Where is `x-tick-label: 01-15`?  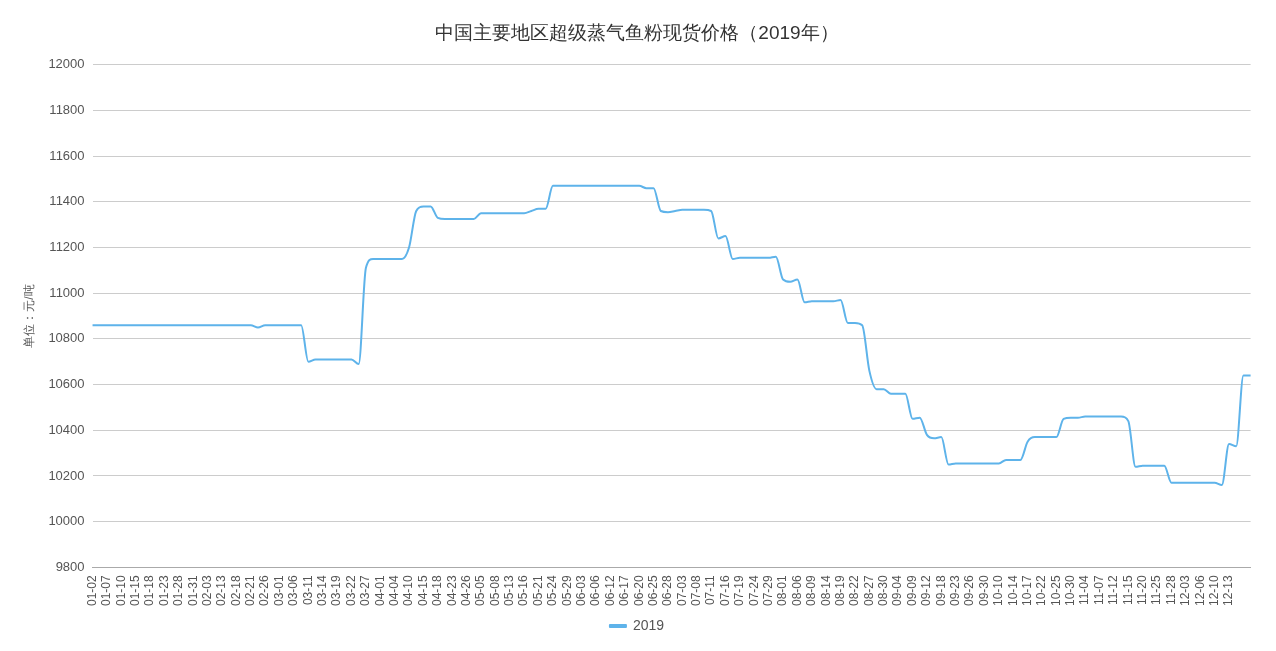
x-tick-label: 01-15 is located at coordinates (135, 590).